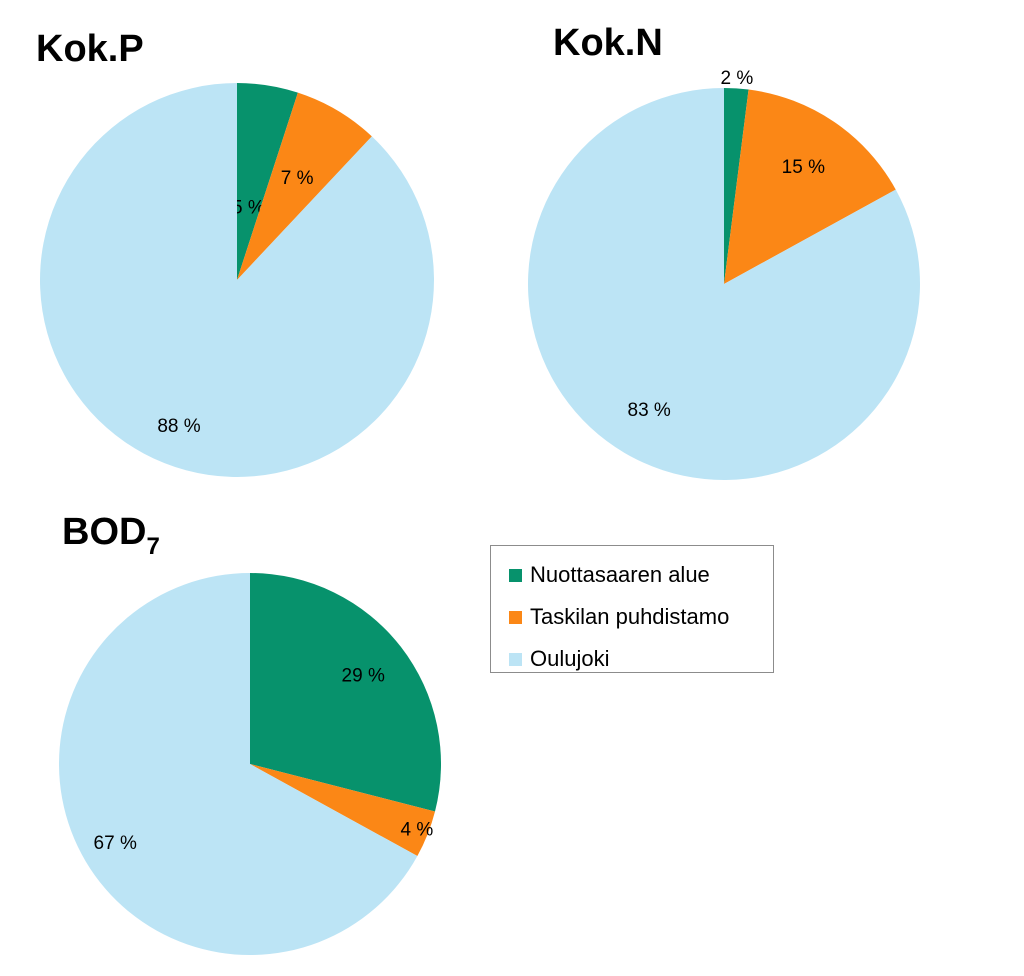  What do you see at coordinates (803, 167) in the screenshot?
I see `data-label-taskilan-puhdistamo: 15 %` at bounding box center [803, 167].